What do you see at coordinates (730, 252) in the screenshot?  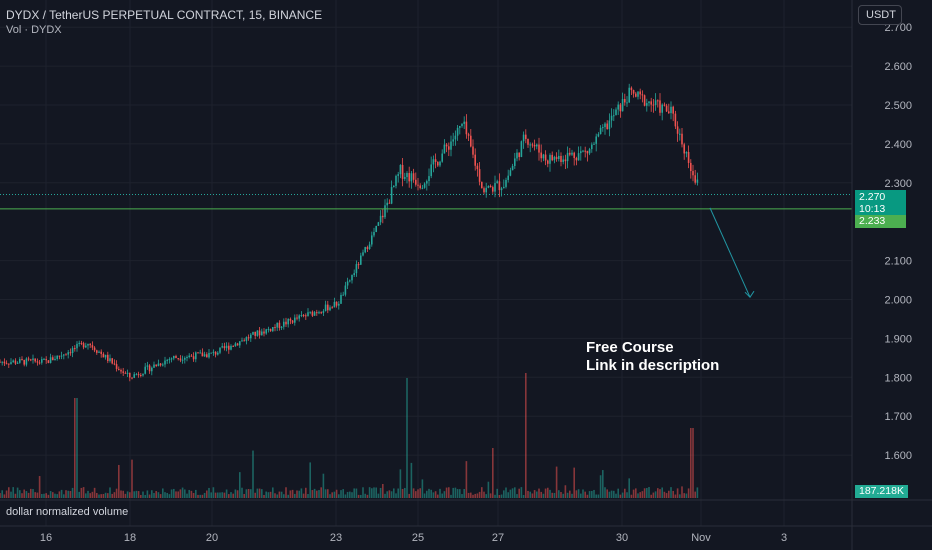 I see `projection-arrow` at bounding box center [730, 252].